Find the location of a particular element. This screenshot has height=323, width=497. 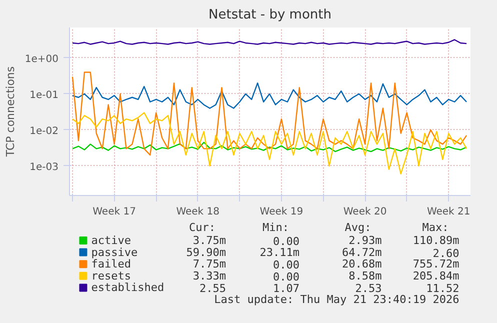

text: Max: is located at coordinates (435, 227).